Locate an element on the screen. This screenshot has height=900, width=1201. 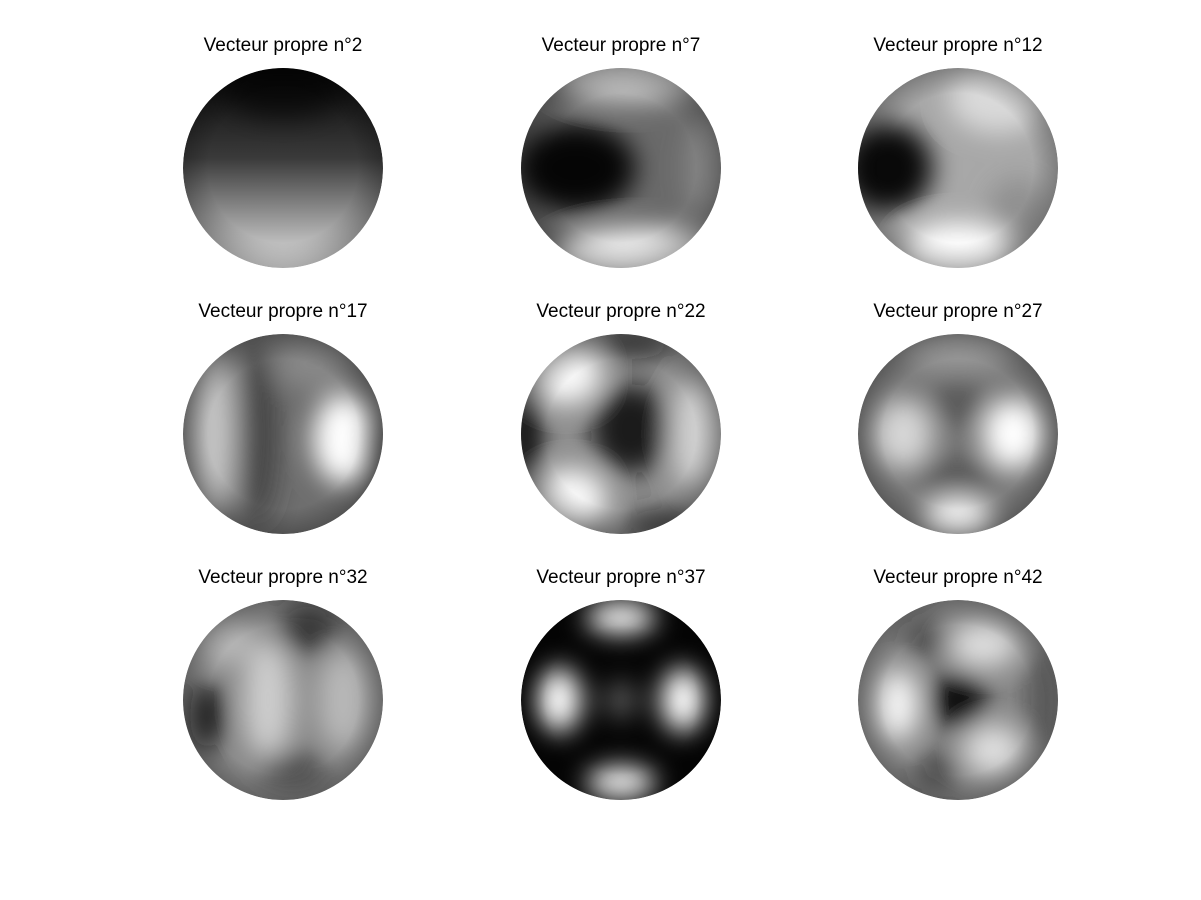
panel-title: Vecteur propre n°37 is located at coordinates (620, 577).